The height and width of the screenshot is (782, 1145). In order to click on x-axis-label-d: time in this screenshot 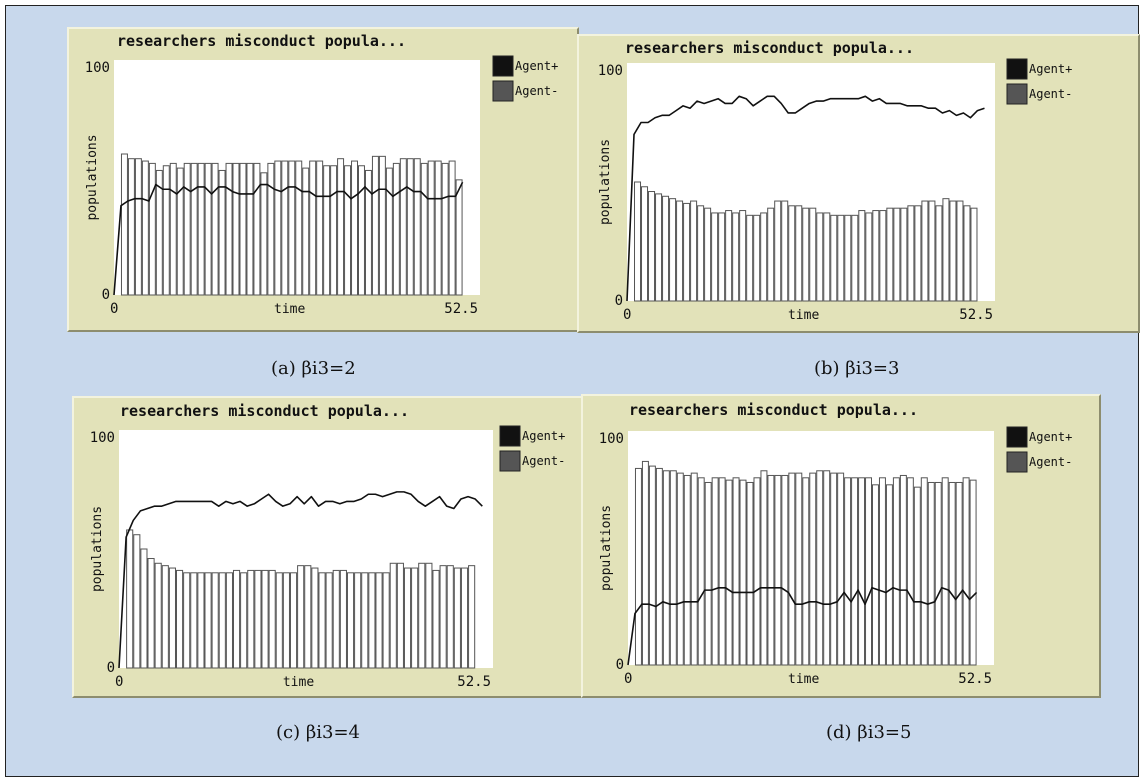, I will do `click(803, 679)`.